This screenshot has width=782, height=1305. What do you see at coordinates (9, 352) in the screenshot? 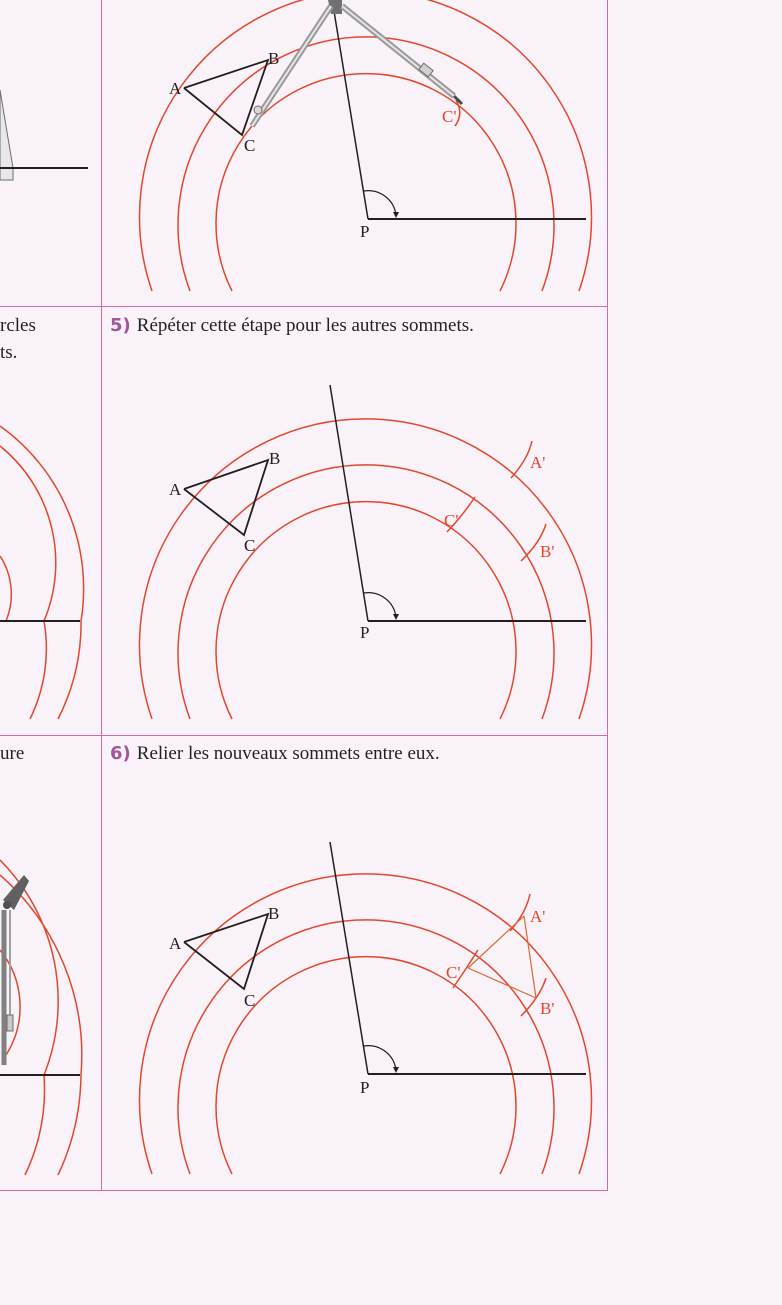
I see `left-text-fragment: ts.` at bounding box center [9, 352].